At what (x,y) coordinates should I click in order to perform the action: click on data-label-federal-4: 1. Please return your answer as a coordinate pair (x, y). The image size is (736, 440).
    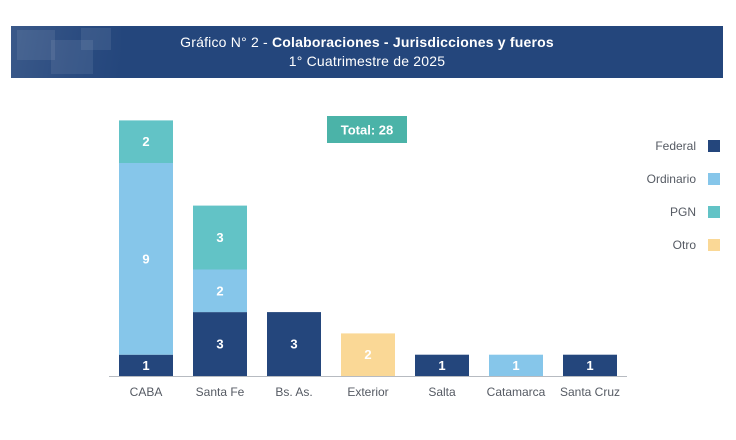
    Looking at the image, I should click on (441, 365).